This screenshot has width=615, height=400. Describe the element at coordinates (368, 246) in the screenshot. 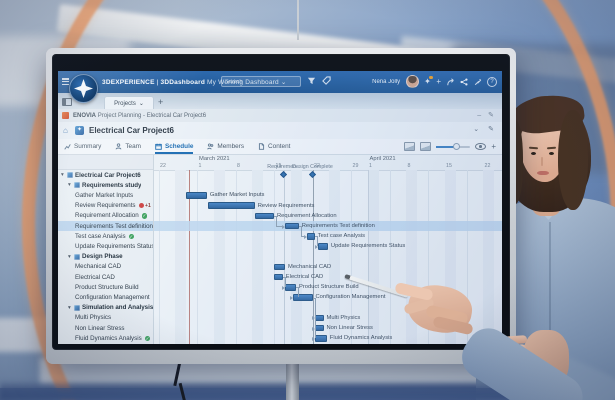

I see `gantt-bar-label: Update Requirements Status` at that location.